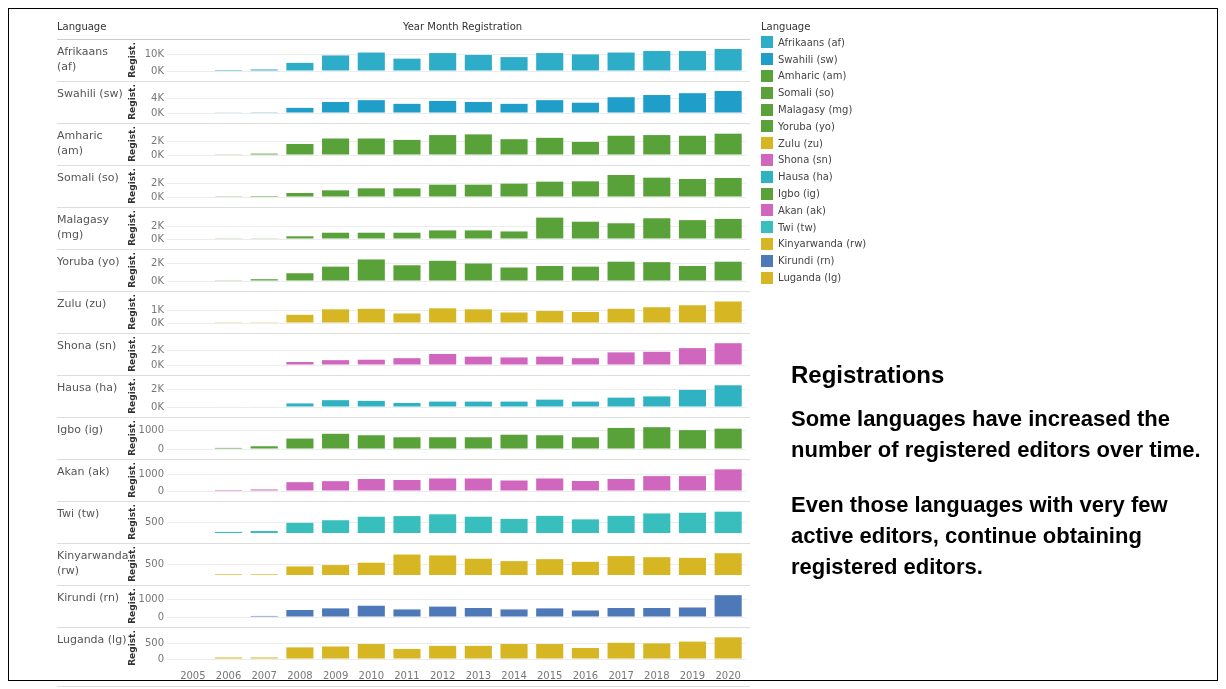 The width and height of the screenshot is (1226, 689). Describe the element at coordinates (692, 675) in the screenshot. I see `x-tick-label: 2019` at that location.